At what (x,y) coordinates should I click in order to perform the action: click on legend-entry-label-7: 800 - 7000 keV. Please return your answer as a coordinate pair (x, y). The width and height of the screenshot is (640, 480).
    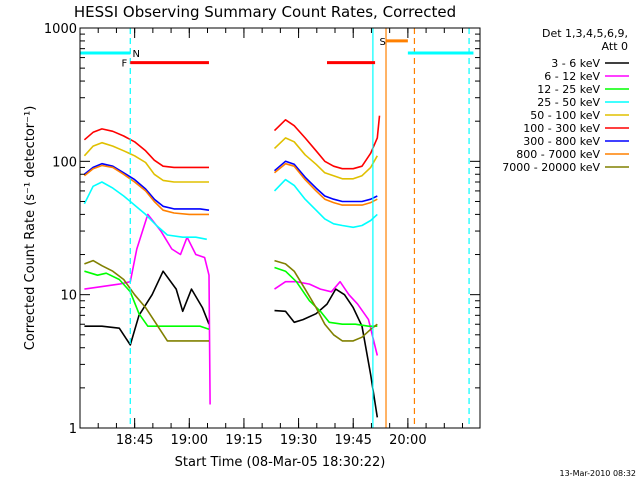
    Looking at the image, I should click on (558, 154).